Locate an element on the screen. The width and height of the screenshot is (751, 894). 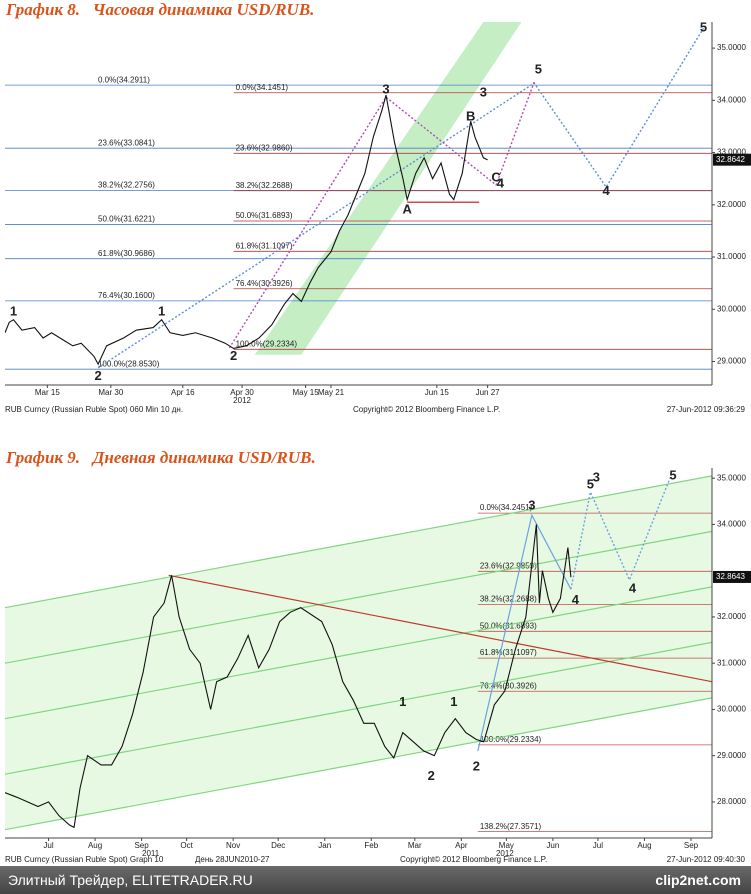
fib-label: 23.6%(32.9859) is located at coordinates (508, 565).